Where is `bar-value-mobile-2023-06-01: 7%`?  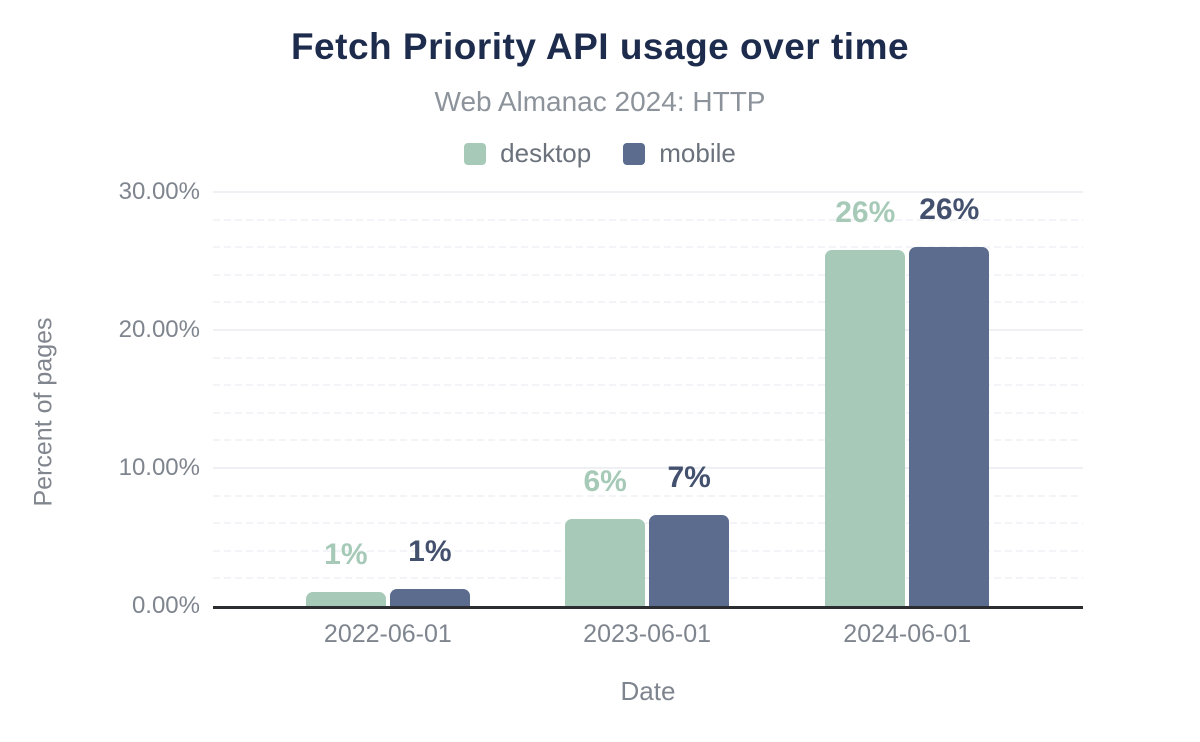 bar-value-mobile-2023-06-01: 7% is located at coordinates (689, 477).